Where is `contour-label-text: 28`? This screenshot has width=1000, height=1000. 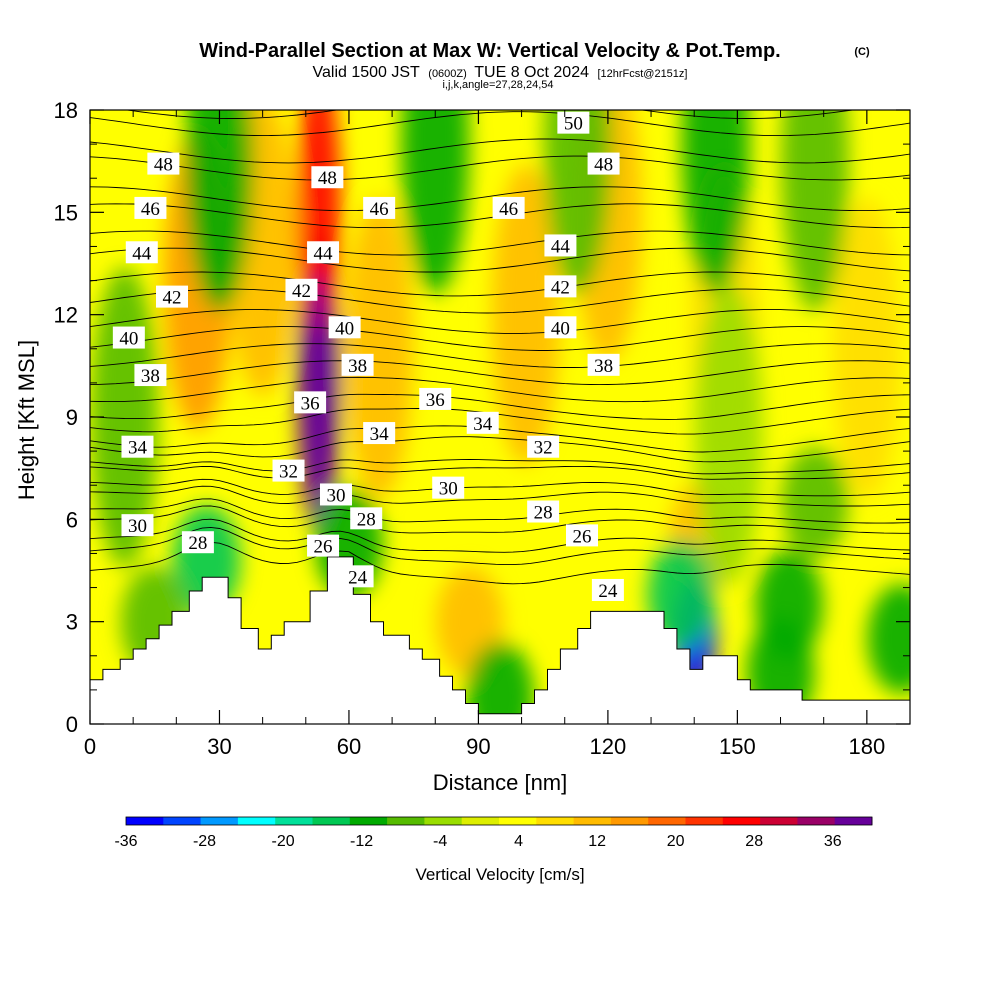
contour-label-text: 28 is located at coordinates (366, 519).